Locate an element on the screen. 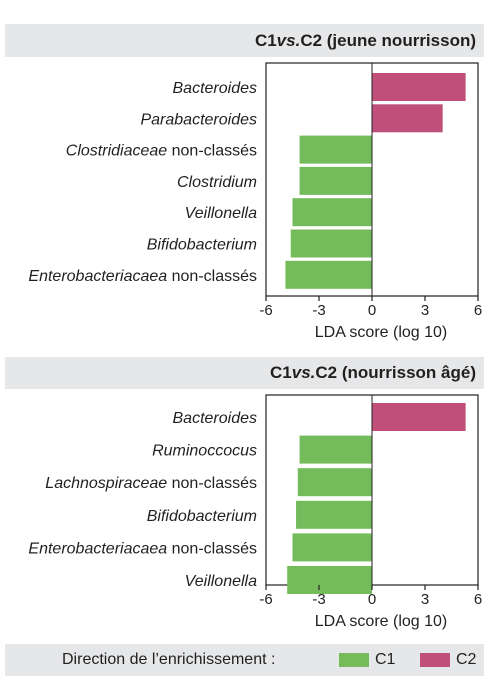  panel-2-title-part: C1 is located at coordinates (281, 372).